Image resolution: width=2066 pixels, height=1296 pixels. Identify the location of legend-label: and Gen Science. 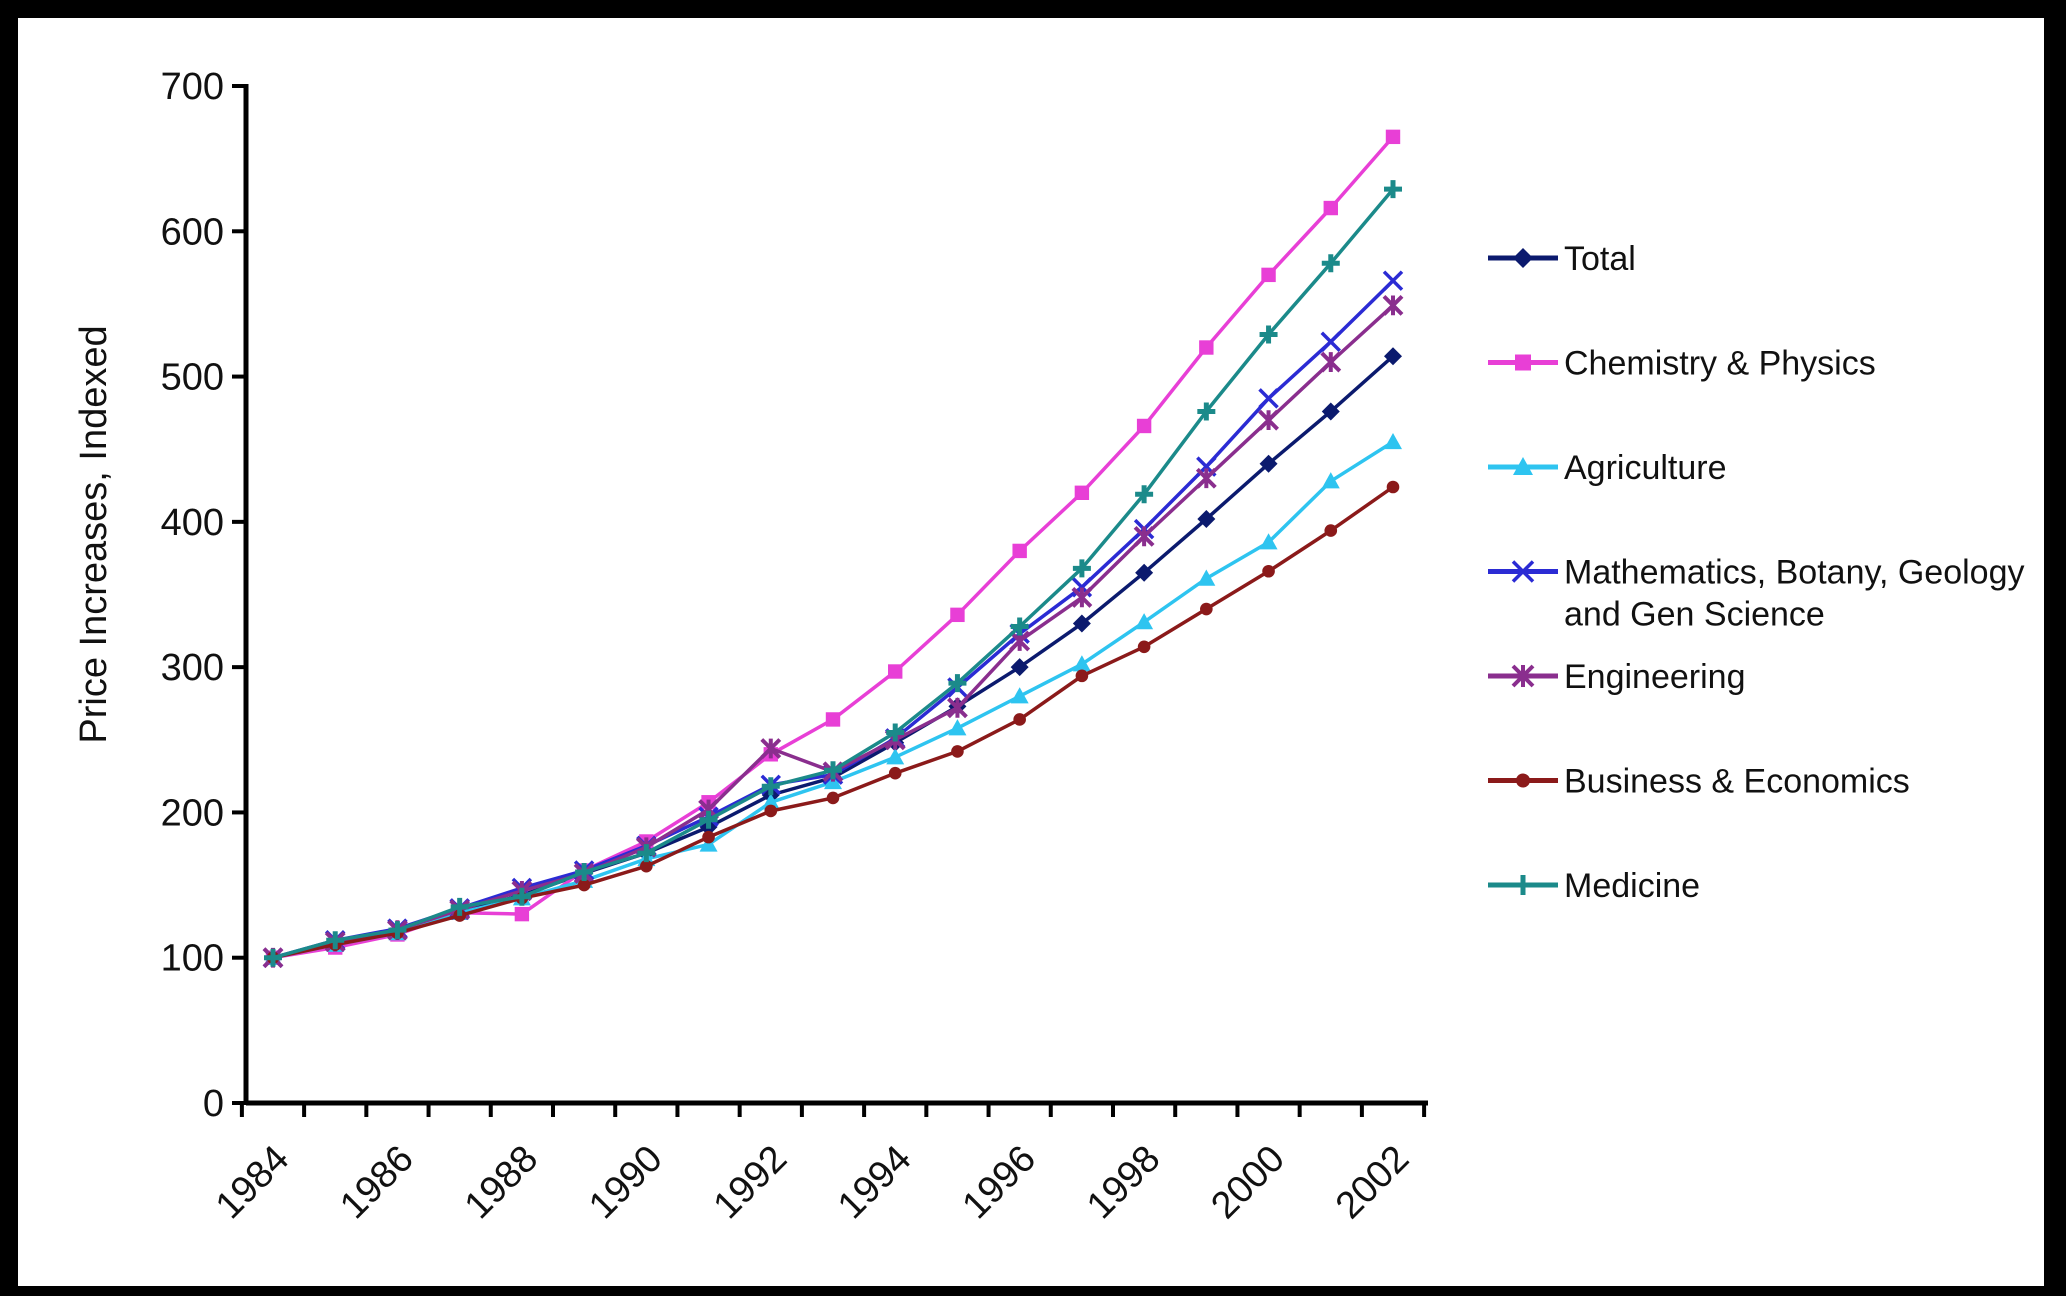
(1694, 615).